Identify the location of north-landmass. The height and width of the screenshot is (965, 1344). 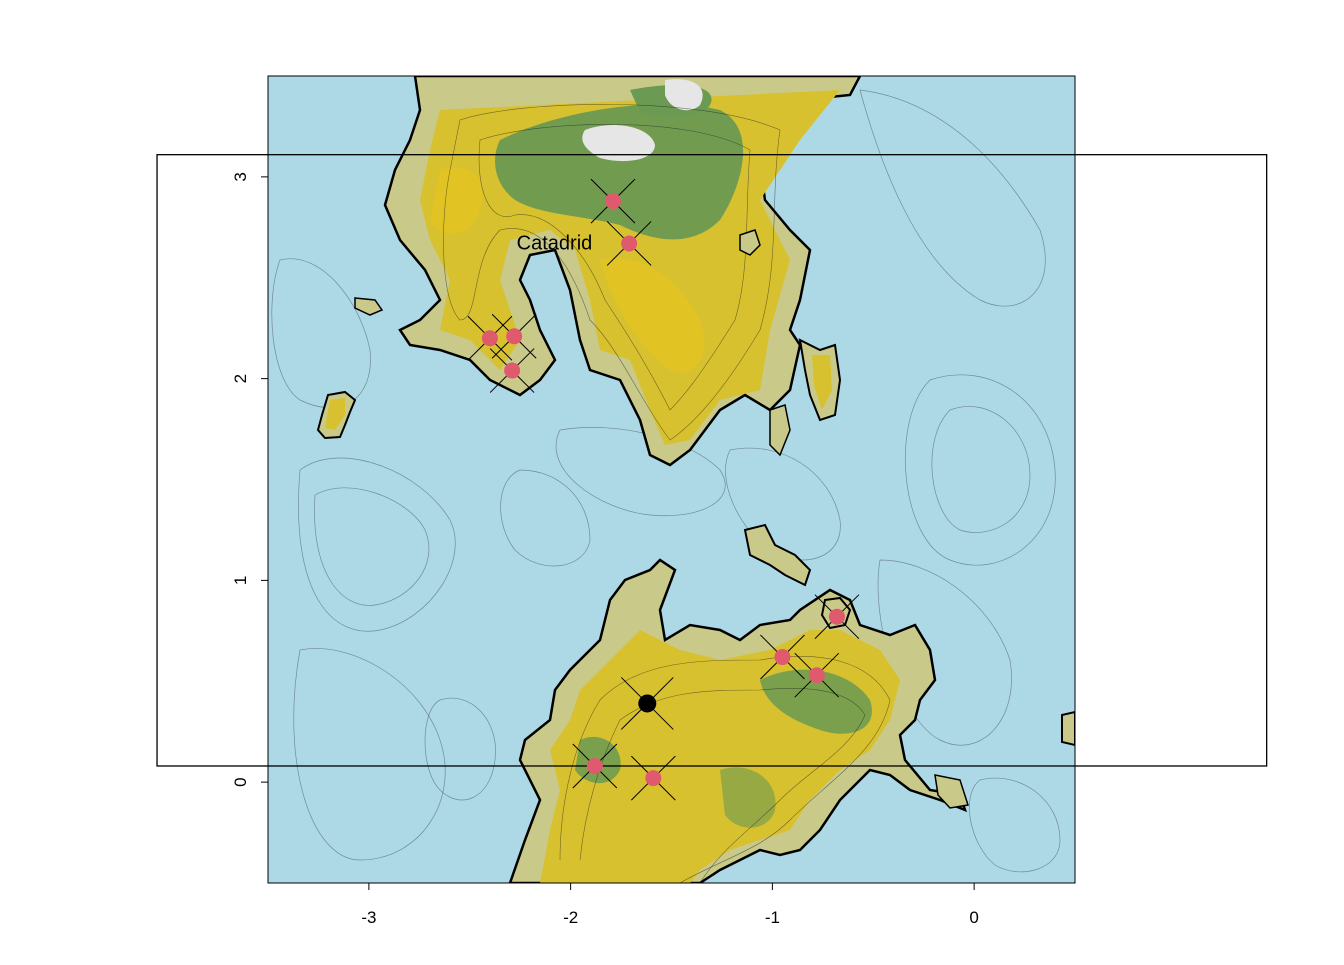
(622, 271).